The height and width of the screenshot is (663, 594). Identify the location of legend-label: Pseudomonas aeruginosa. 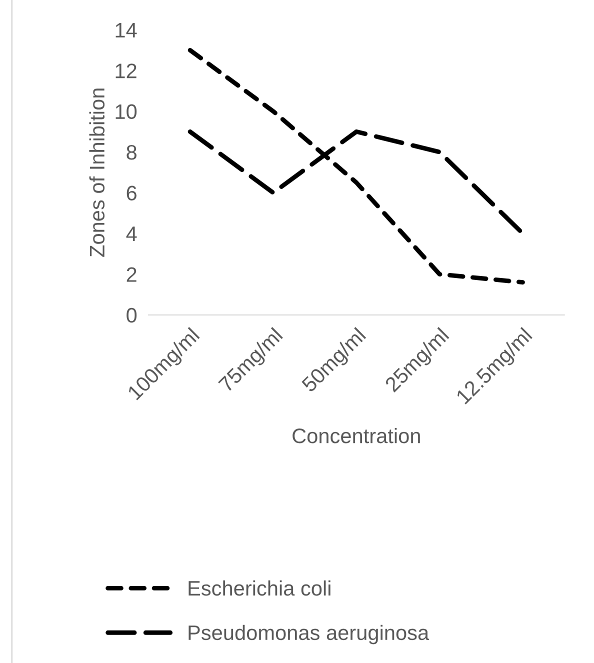
(309, 634).